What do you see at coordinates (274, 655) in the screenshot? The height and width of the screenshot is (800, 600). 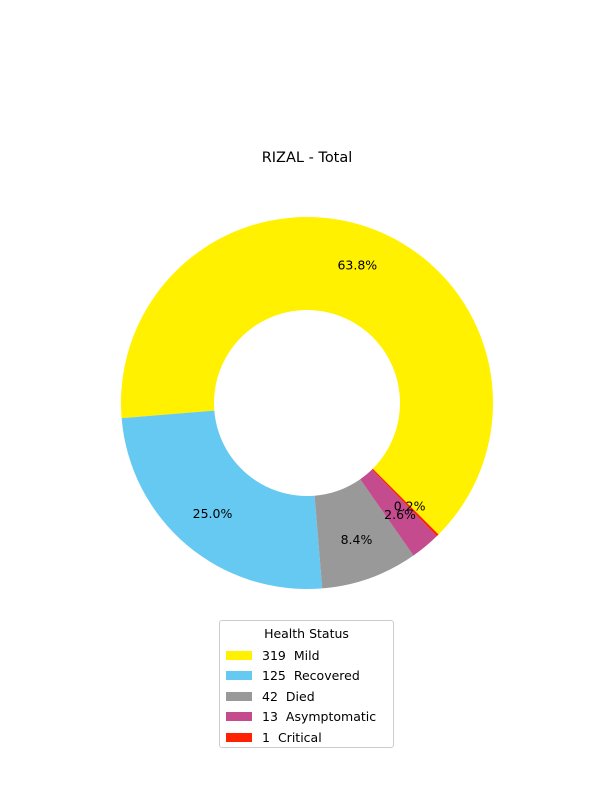 I see `legend-count: 319` at bounding box center [274, 655].